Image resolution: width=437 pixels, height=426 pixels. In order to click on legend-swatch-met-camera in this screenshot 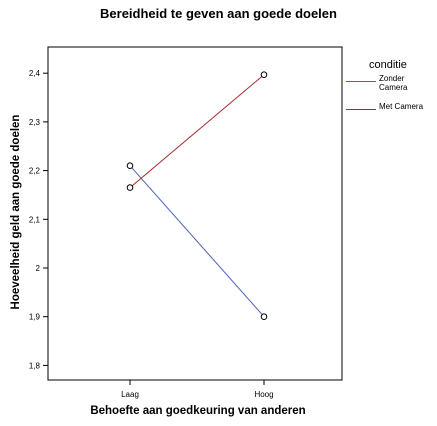, I will do `click(361, 109)`.